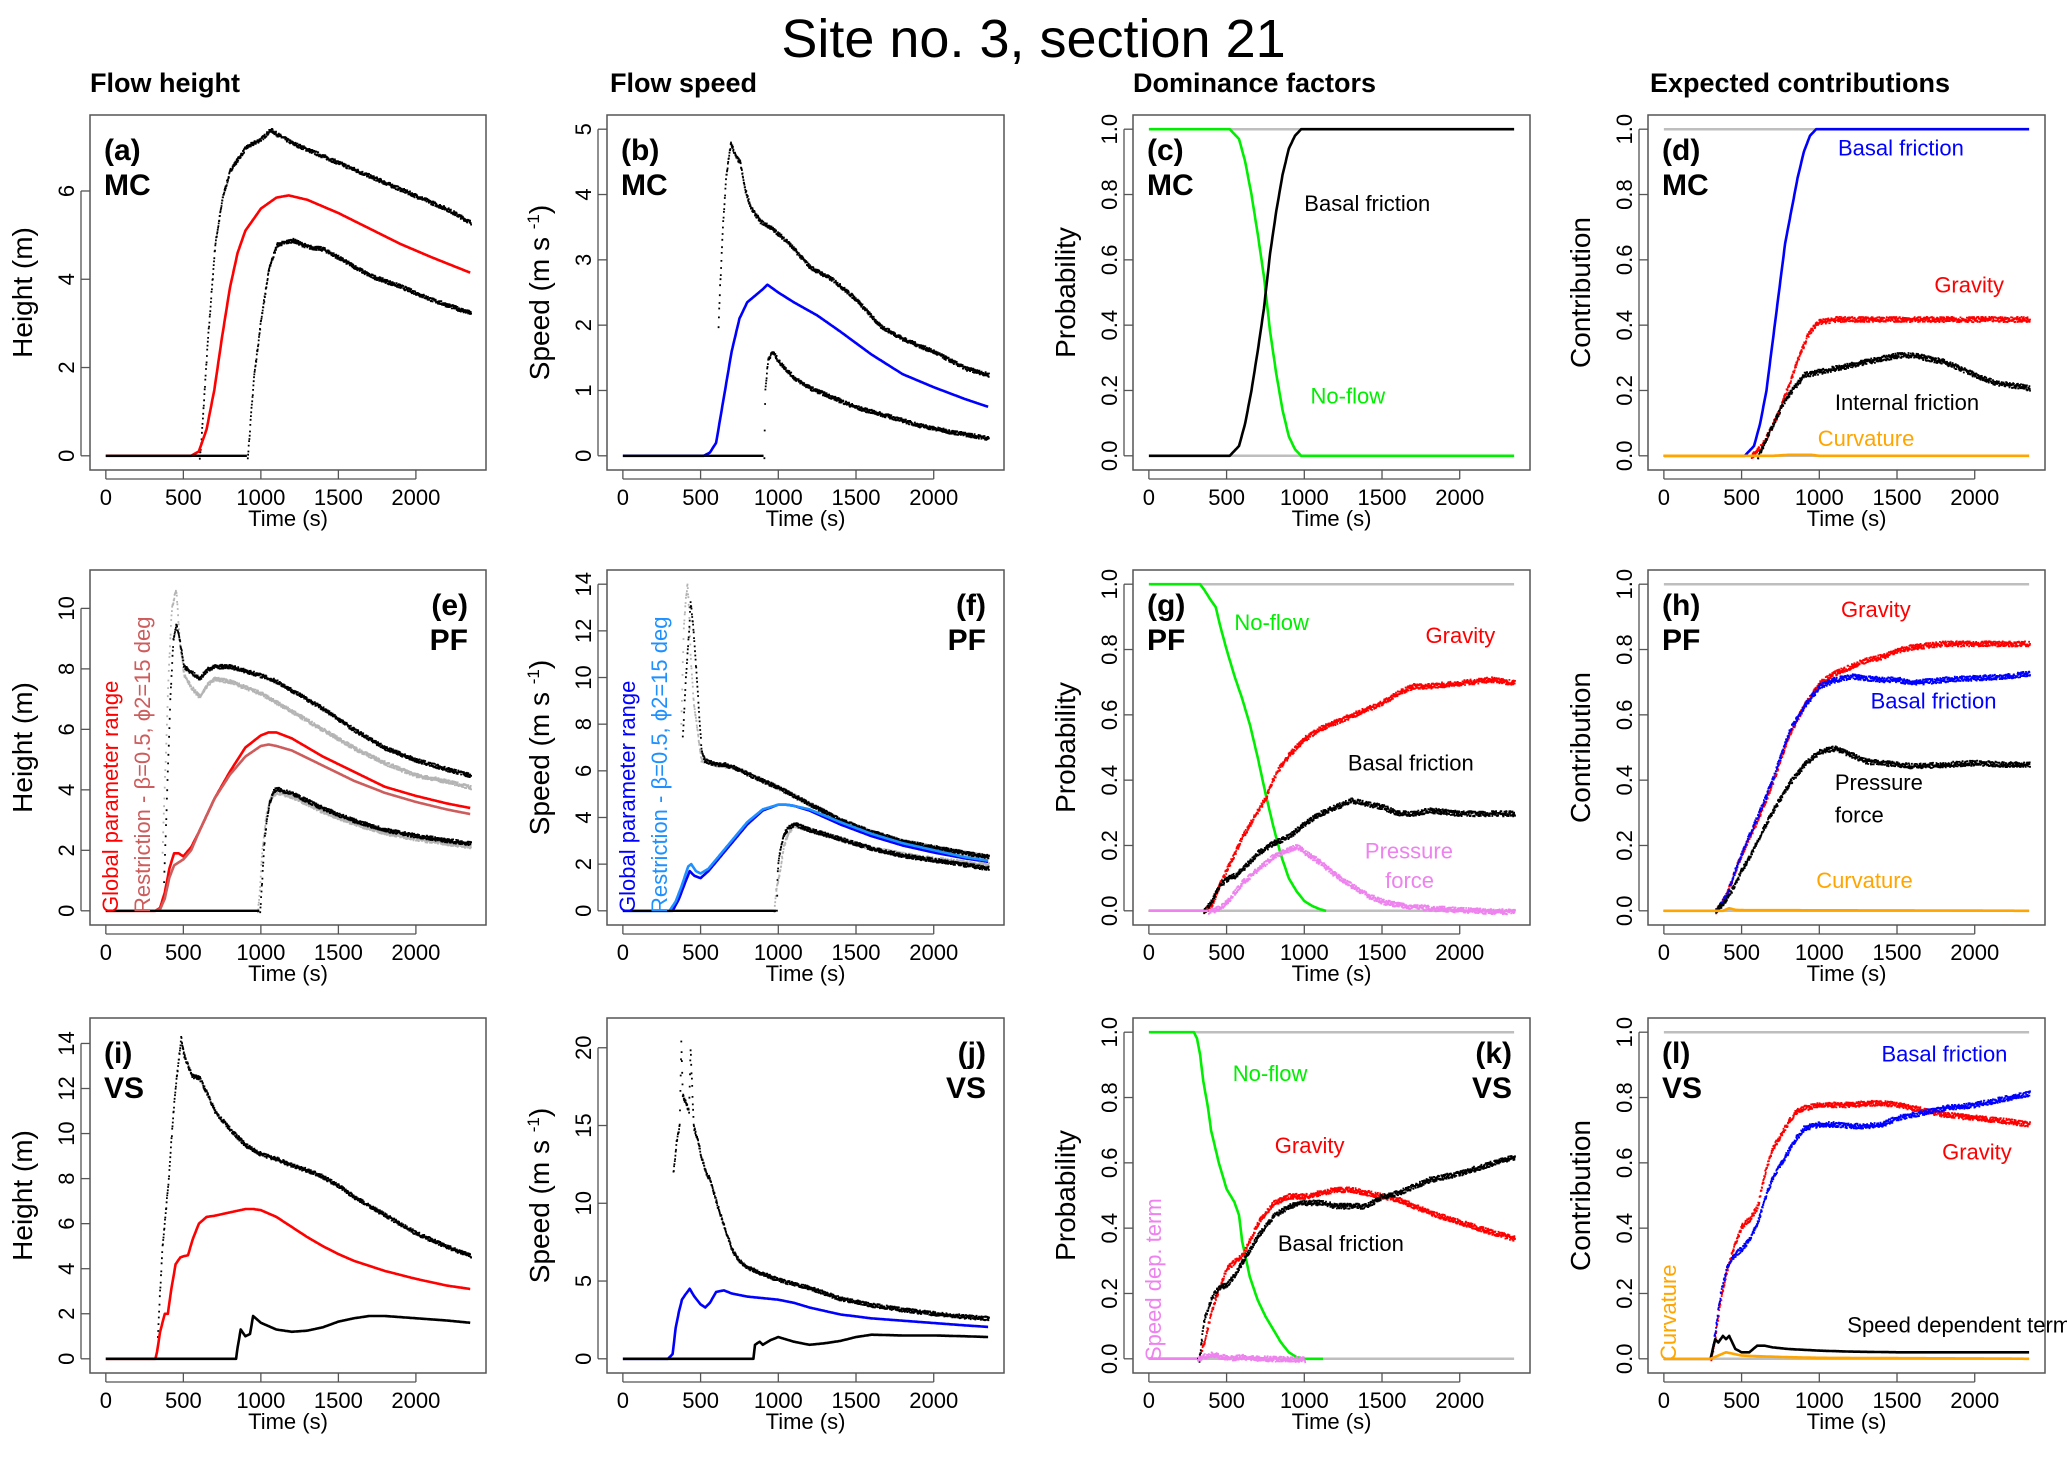 The width and height of the screenshot is (2067, 1461). I want to click on y-tick-label: 4, so click(66, 279).